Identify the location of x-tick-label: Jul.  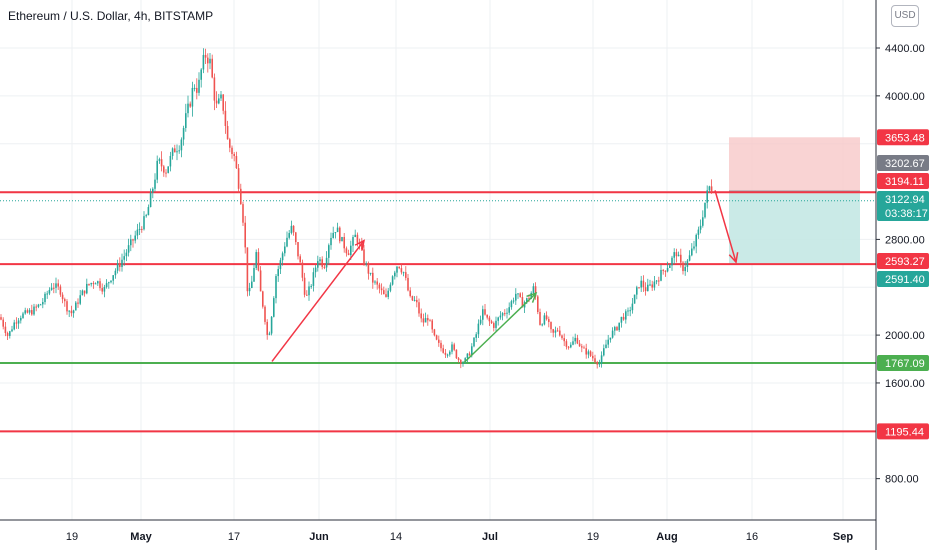
(490, 537).